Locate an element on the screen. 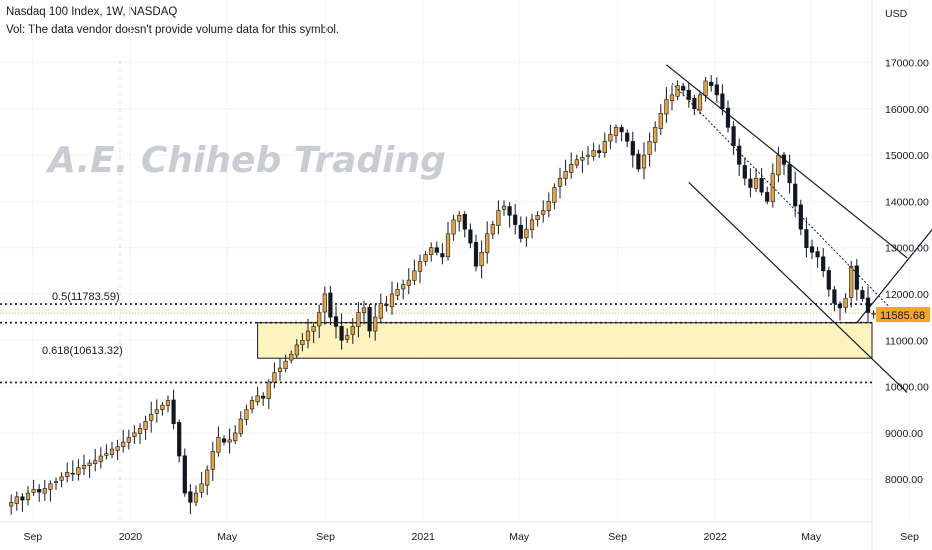 Image resolution: width=932 pixels, height=550 pixels. time-axis: Sep2020MaySep2021MaySep2022MaySep2023 is located at coordinates (477, 537).